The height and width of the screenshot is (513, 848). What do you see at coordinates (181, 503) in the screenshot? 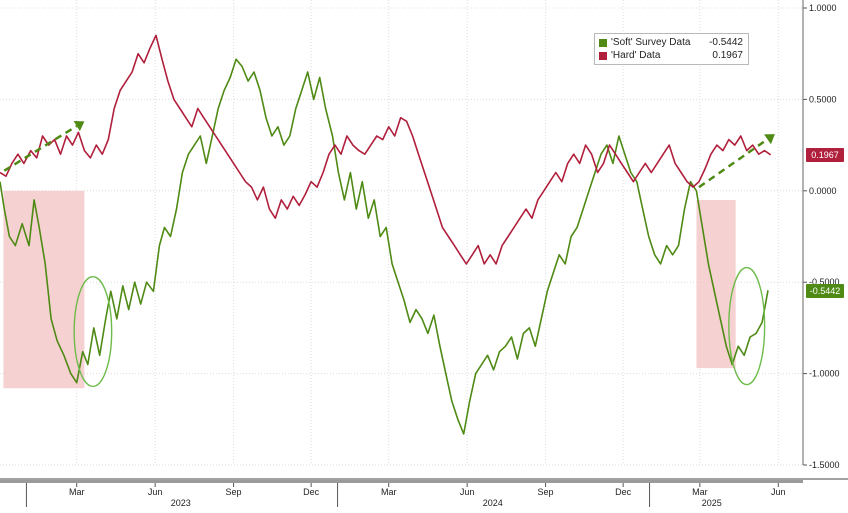
I see `x-year-label: 2023` at bounding box center [181, 503].